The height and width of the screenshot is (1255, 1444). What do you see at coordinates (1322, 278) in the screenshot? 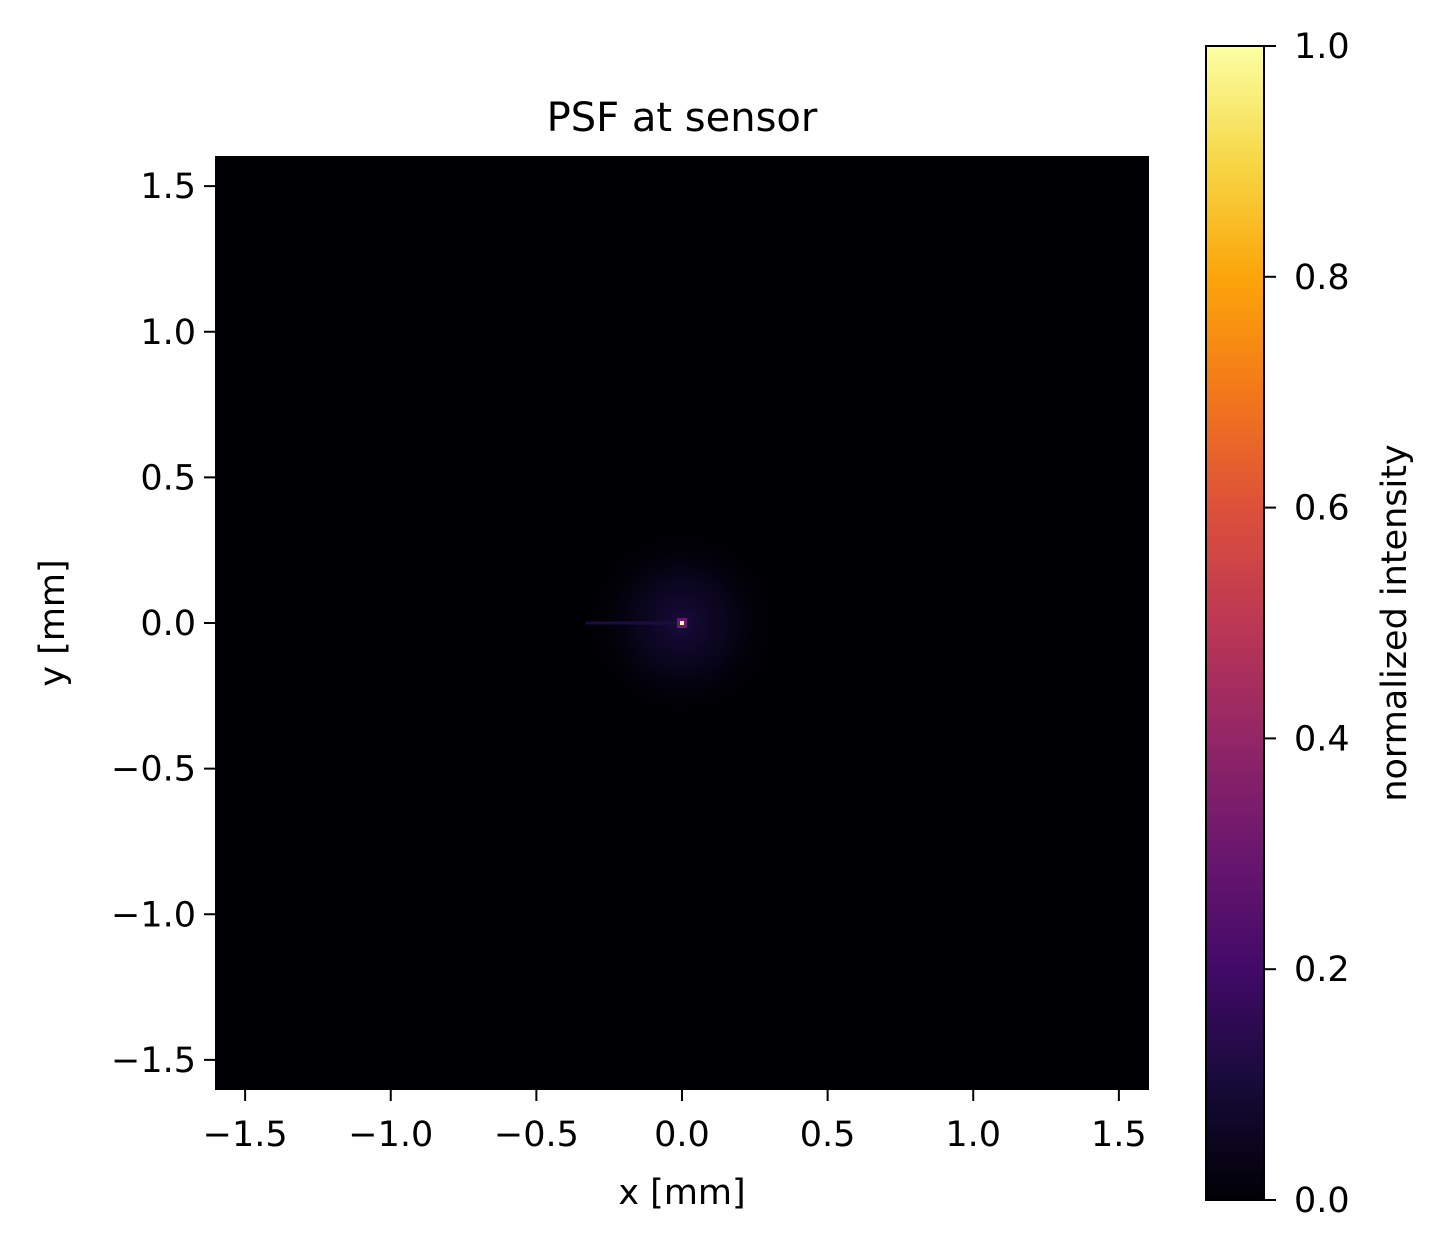
I see `colorbar-tick-label: 0.8` at bounding box center [1322, 278].